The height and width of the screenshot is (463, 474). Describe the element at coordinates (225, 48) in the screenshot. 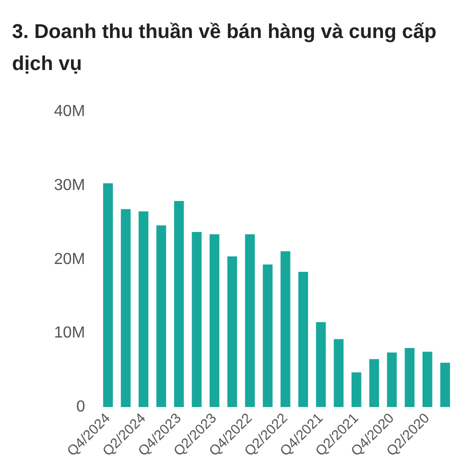

I see `chart-title: 3. Doanh thu thuần về bán hàng và cung cấp dịch vụ` at that location.